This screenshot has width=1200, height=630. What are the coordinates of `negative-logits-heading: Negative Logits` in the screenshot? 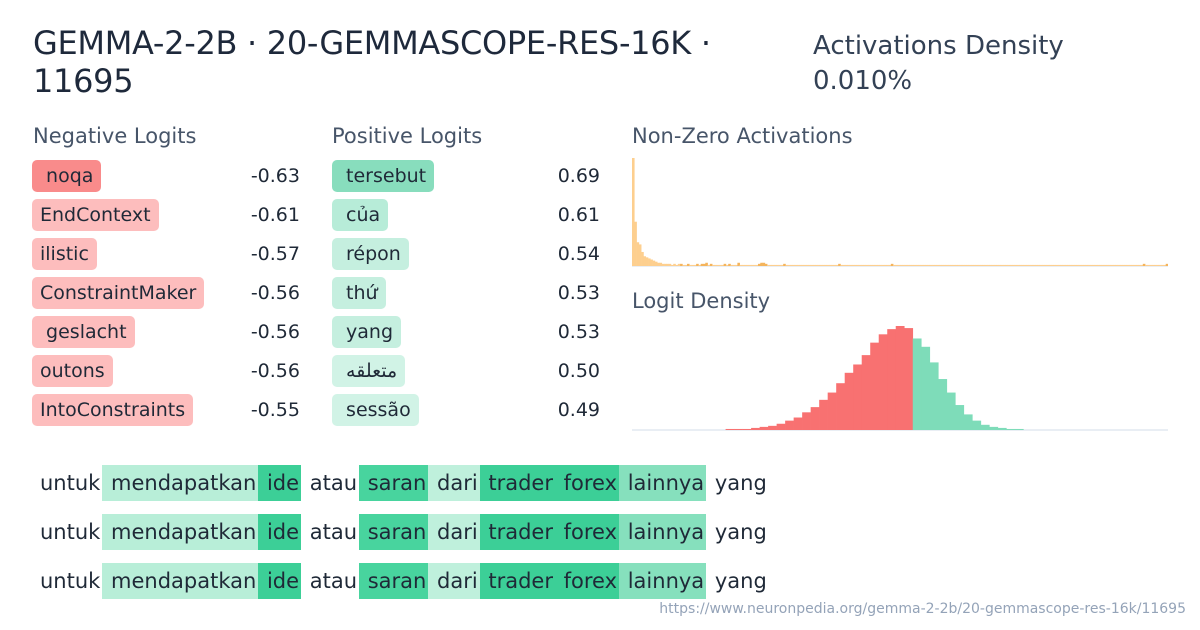 It's located at (115, 136).